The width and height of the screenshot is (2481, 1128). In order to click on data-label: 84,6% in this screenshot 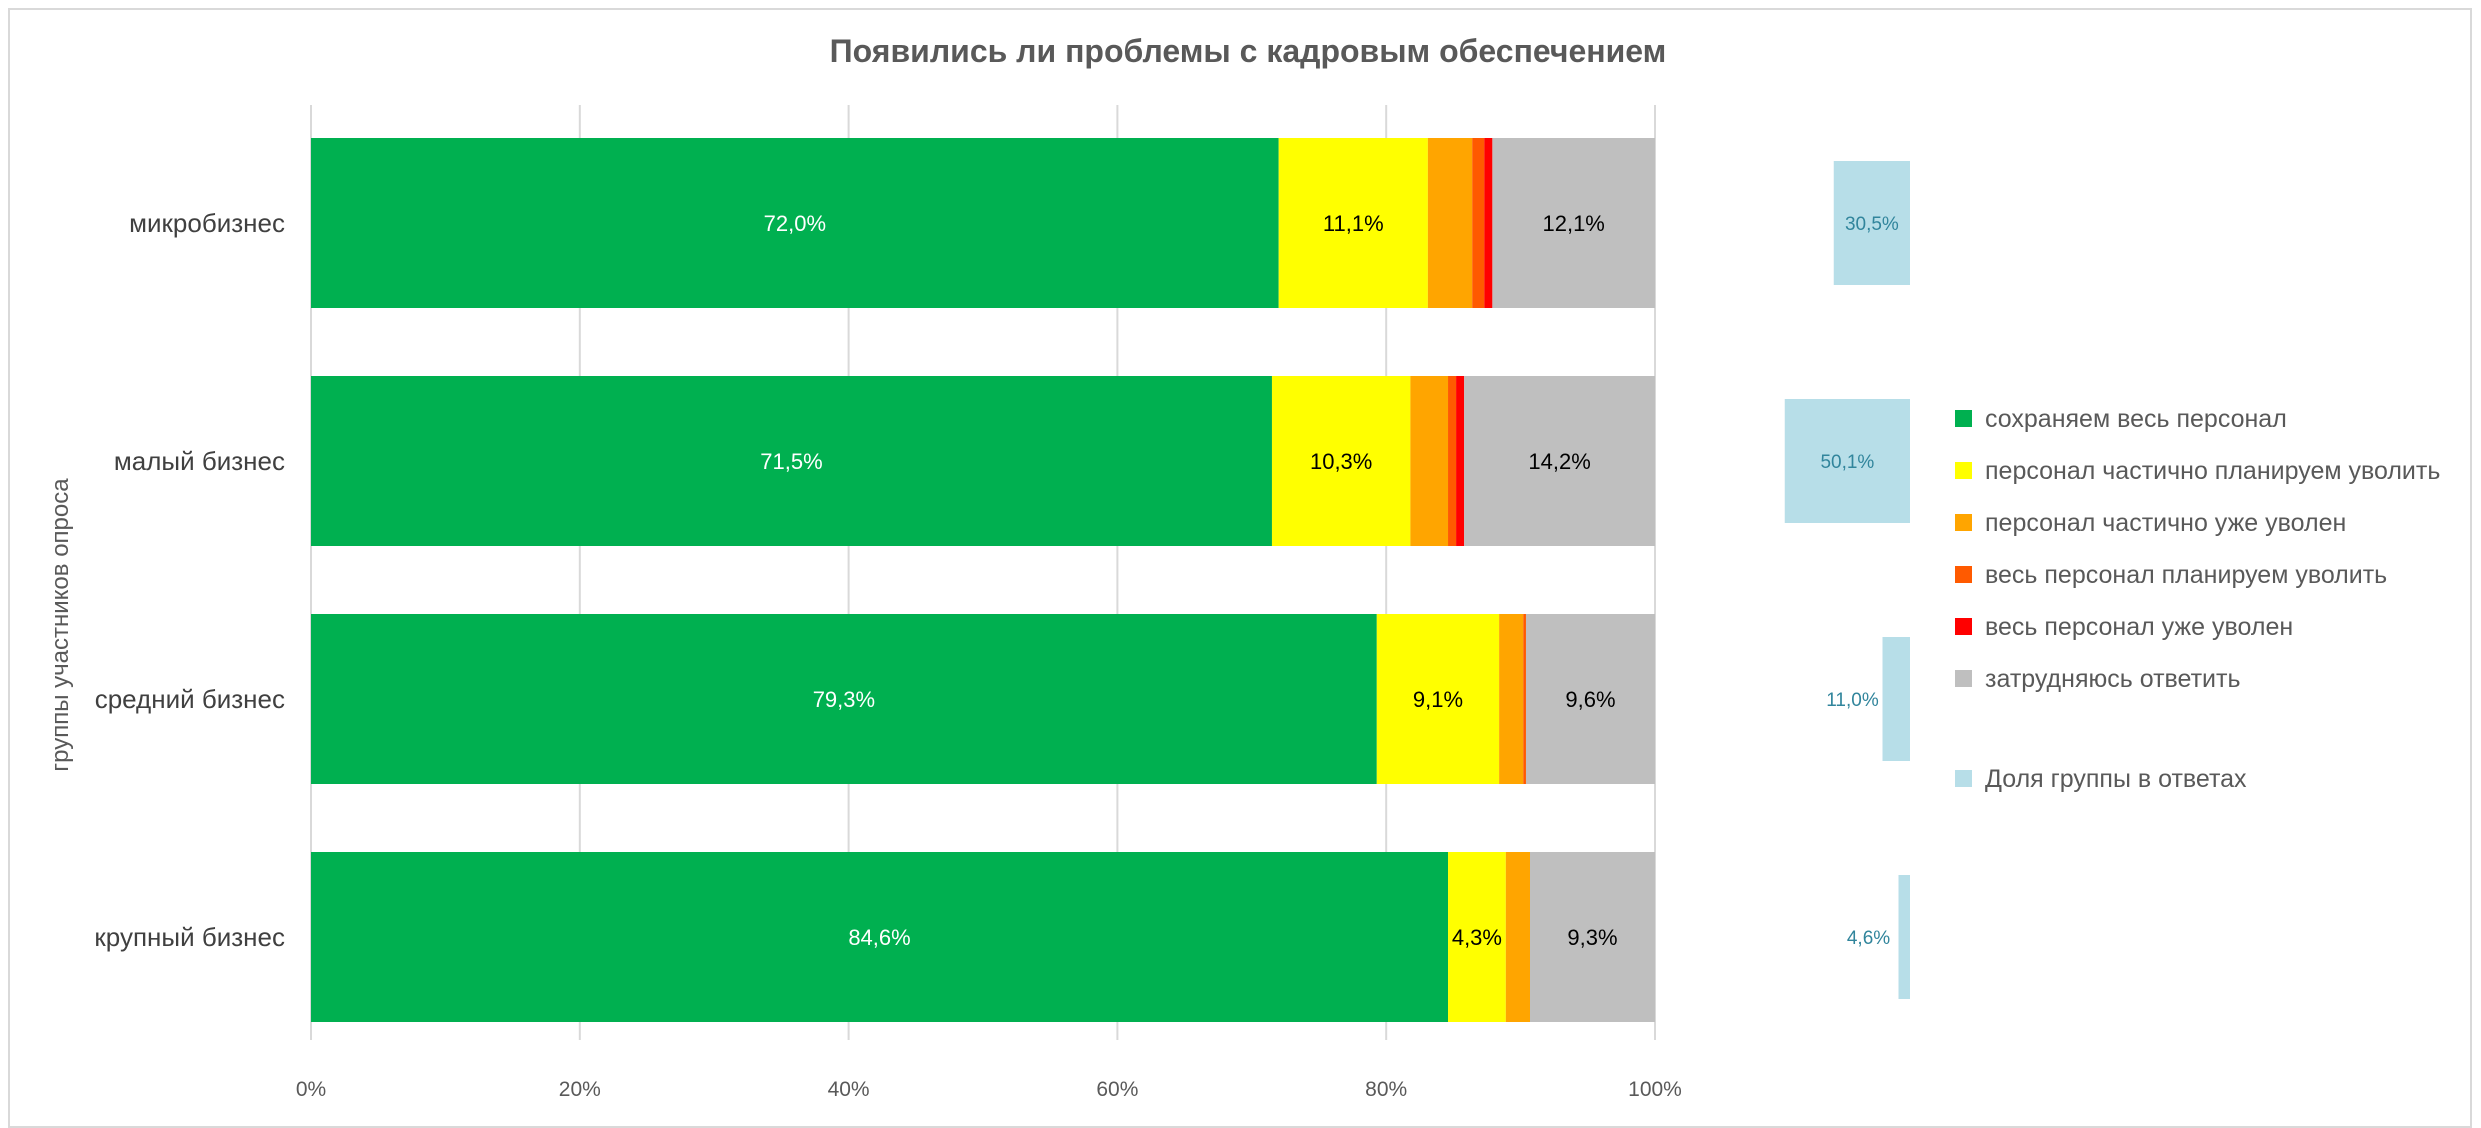, I will do `click(879, 937)`.